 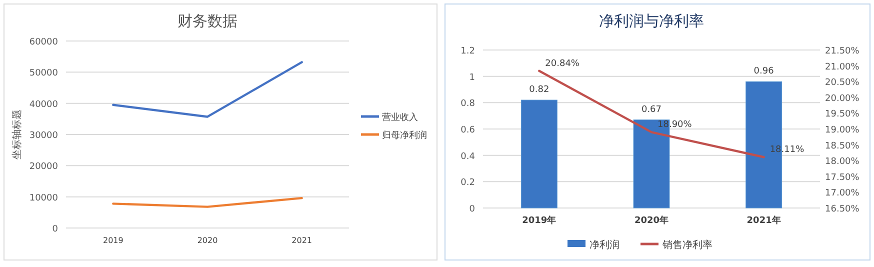 What do you see at coordinates (113, 240) in the screenshot?
I see `x-tick-label: 2019` at bounding box center [113, 240].